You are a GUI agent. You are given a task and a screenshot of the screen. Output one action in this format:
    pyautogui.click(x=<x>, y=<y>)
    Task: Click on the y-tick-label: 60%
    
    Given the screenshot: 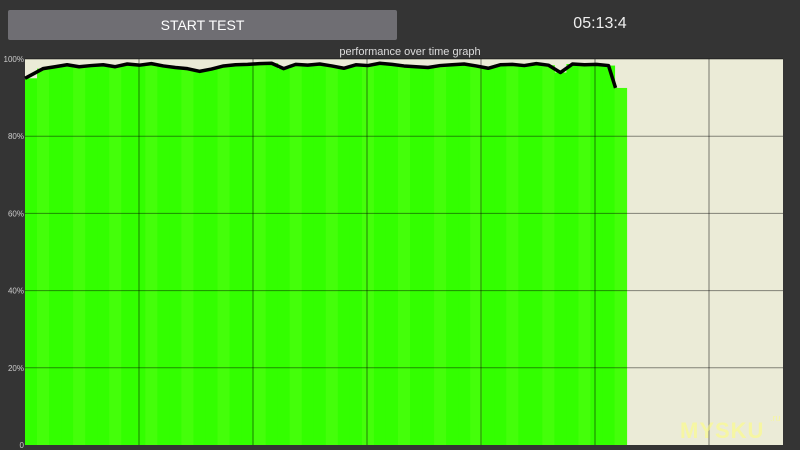 What is the action you would take?
    pyautogui.click(x=16, y=213)
    